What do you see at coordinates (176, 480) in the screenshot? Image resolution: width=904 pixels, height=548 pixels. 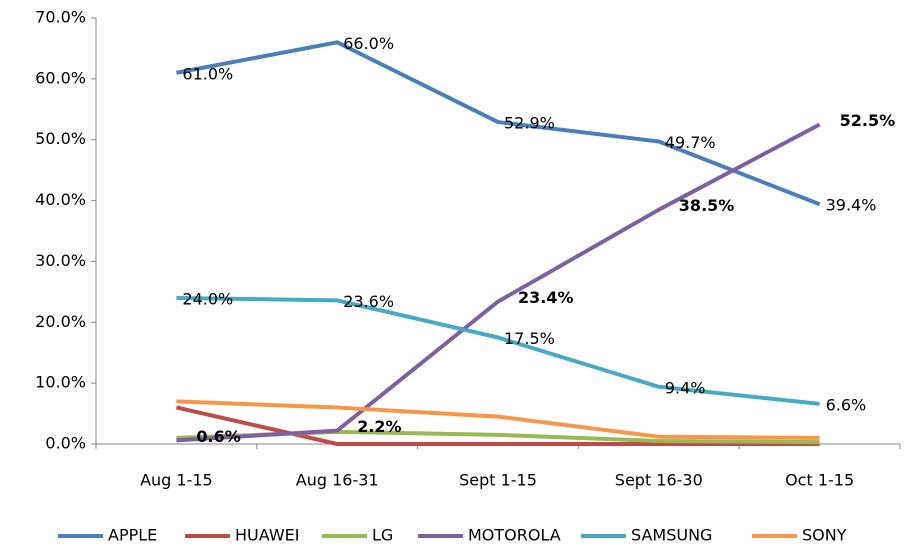 I see `x-tick-label: Aug 1-15` at bounding box center [176, 480].